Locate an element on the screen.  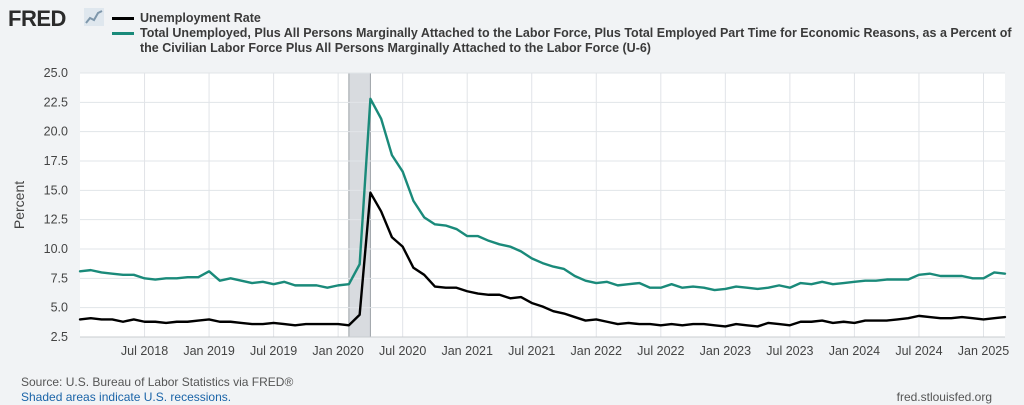
y-tick-label: 7.5 is located at coordinates (59, 278).